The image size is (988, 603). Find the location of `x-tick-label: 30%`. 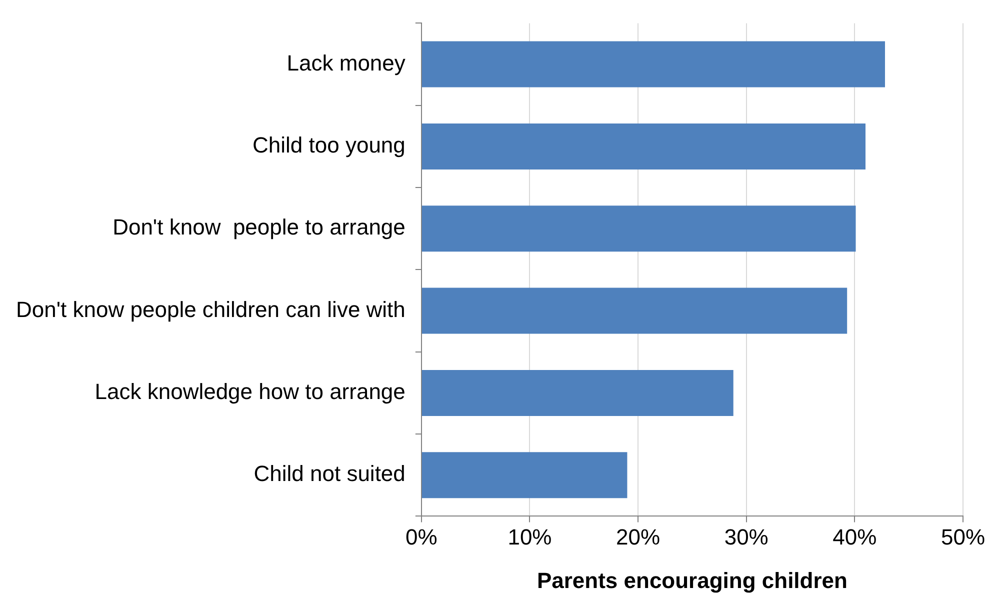

x-tick-label: 30% is located at coordinates (746, 537).